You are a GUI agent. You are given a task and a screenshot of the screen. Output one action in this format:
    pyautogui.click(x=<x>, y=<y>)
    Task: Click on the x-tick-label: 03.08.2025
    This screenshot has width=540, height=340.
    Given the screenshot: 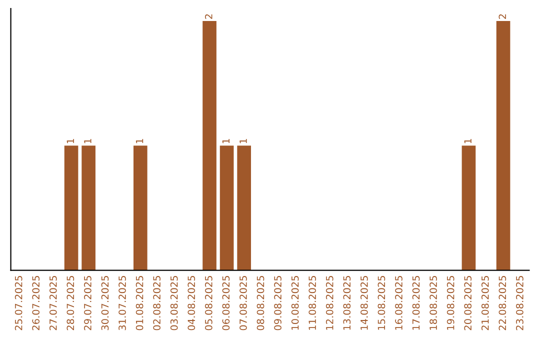 What is the action you would take?
    pyautogui.click(x=174, y=303)
    